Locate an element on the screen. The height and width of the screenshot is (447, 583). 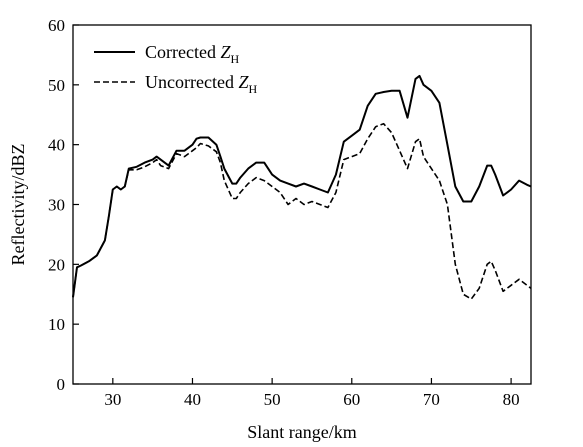
y-tick-label-0: 0 is located at coordinates (61, 384).